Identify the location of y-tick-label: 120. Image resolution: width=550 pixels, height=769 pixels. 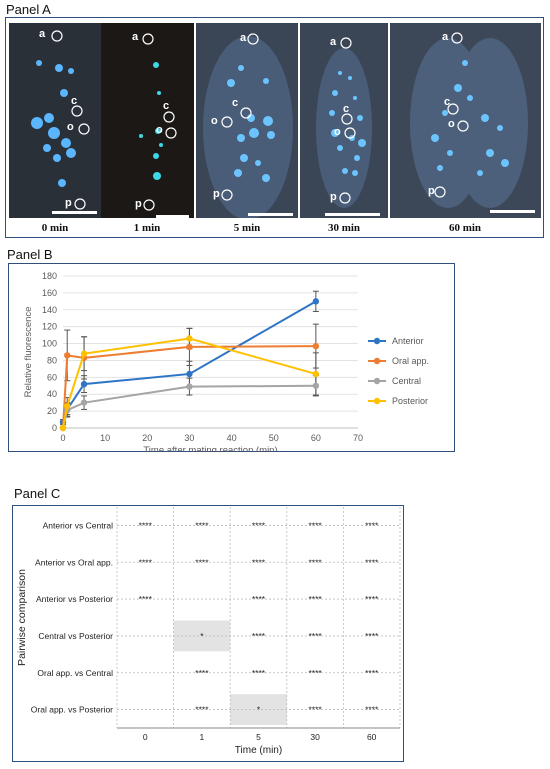
(49, 327).